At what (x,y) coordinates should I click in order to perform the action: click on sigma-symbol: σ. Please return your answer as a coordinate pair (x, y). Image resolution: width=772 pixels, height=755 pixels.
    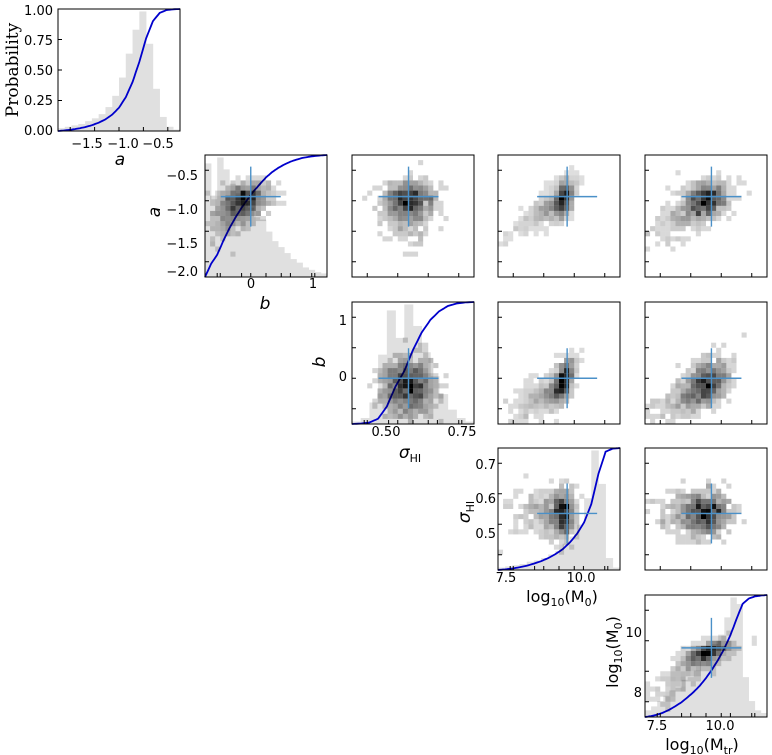
    Looking at the image, I should click on (465, 517).